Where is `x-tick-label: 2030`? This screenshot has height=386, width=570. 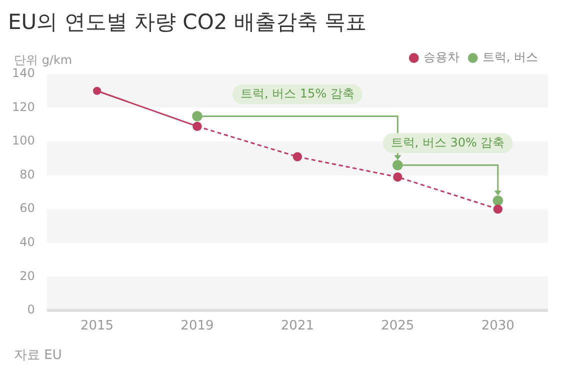 x-tick-label: 2030 is located at coordinates (497, 326).